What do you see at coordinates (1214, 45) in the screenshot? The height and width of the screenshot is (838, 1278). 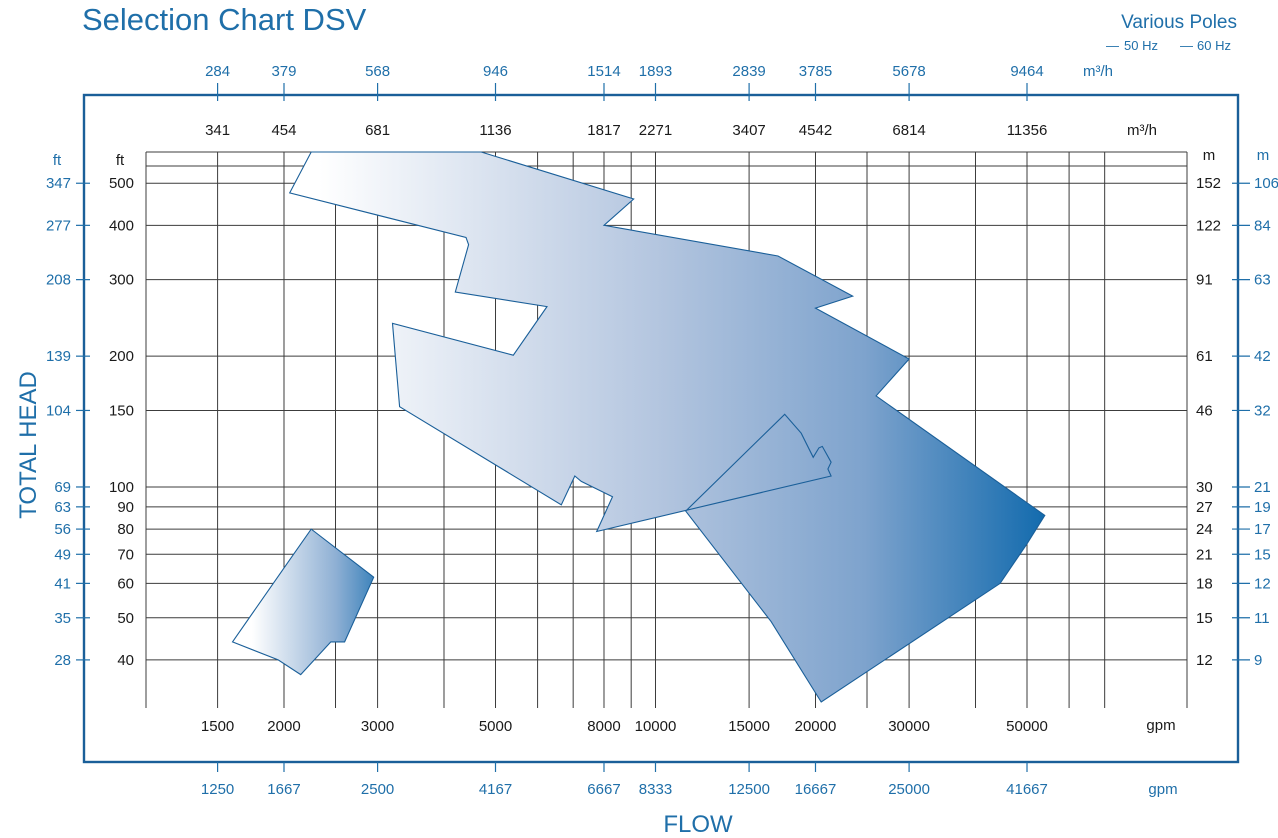 I see `legend-label-60hz: 60 Hz` at bounding box center [1214, 45].